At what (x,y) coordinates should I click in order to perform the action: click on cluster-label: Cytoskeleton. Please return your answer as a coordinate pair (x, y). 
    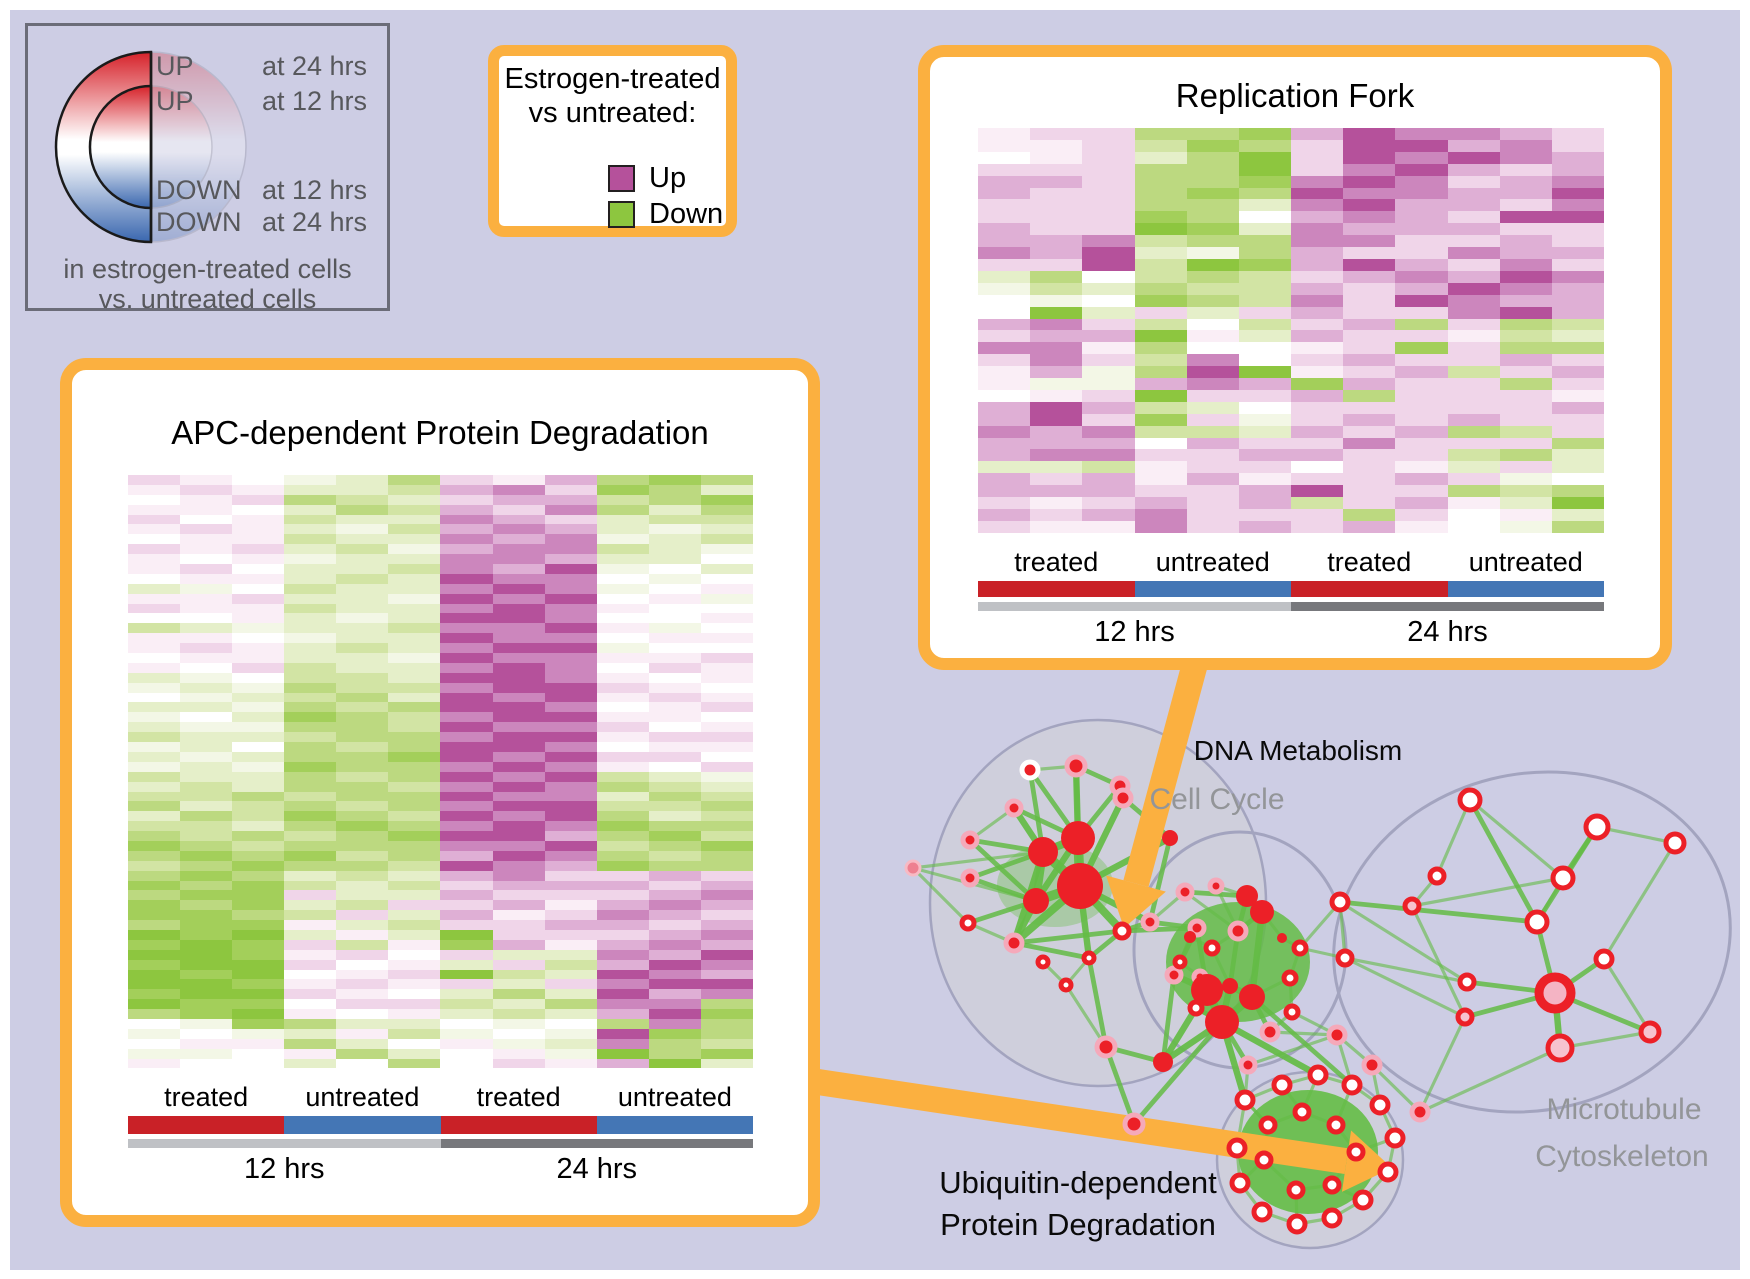
    Looking at the image, I should click on (1622, 1156).